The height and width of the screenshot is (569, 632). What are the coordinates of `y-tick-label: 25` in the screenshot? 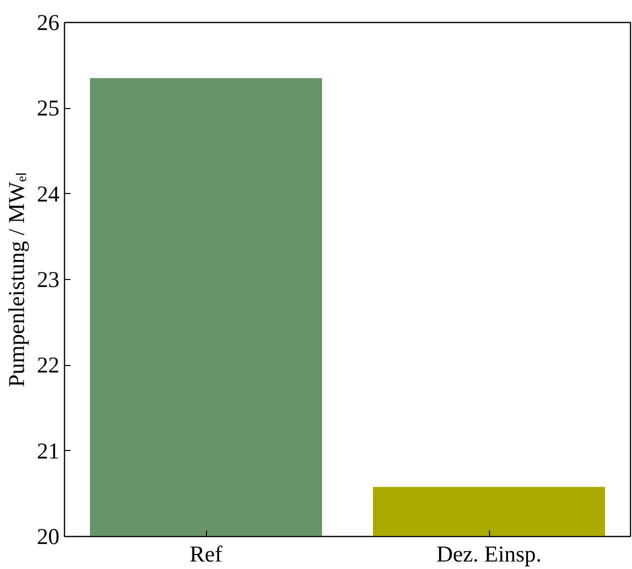 It's located at (48, 108).